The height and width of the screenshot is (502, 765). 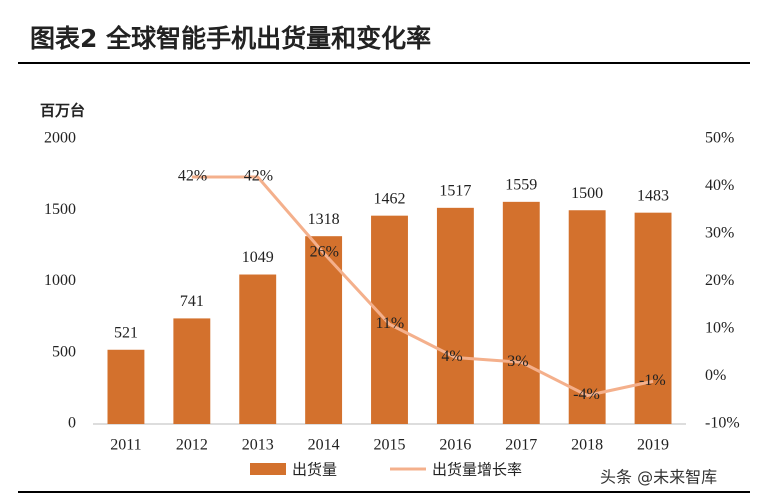 I want to click on x-tick-label: 2017, so click(x=521, y=445).